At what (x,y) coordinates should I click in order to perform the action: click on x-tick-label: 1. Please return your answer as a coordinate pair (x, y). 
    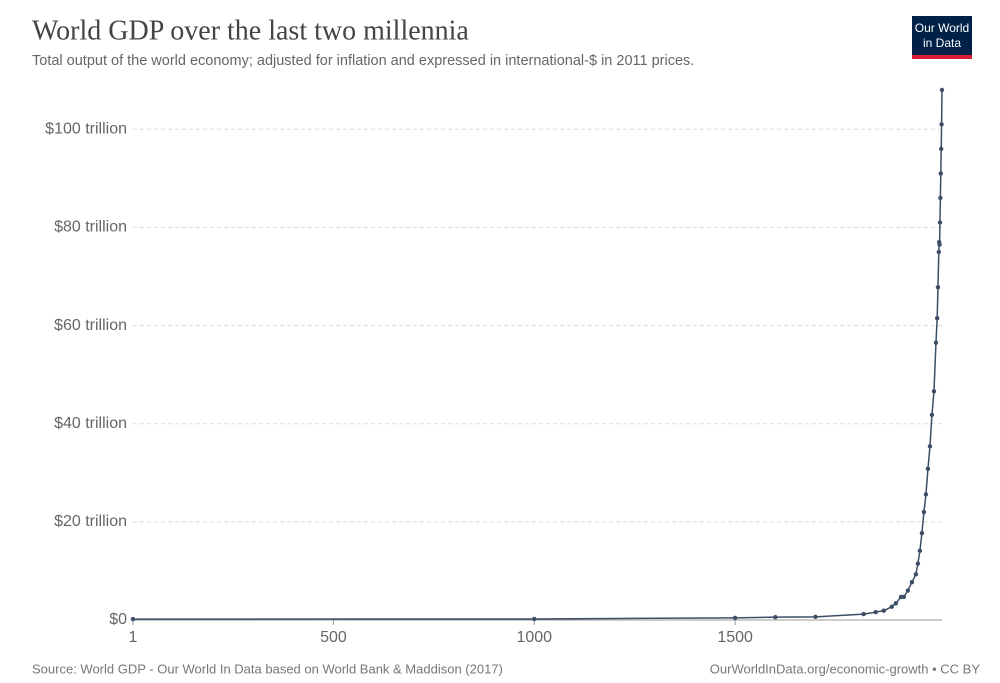
    Looking at the image, I should click on (133, 637).